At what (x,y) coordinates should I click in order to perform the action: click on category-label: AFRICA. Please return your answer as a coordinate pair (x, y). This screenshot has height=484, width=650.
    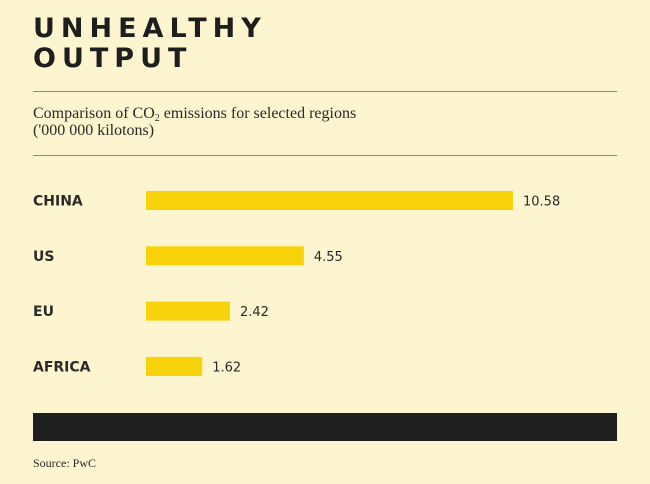
    Looking at the image, I should click on (62, 367).